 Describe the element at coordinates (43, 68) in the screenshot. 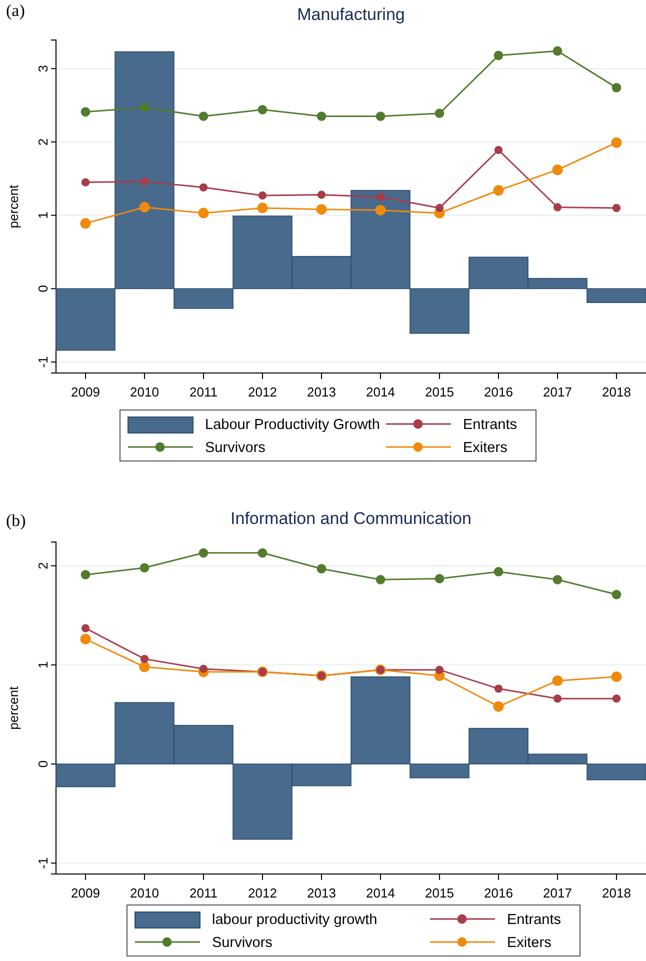

I see `y-tick-label: 3` at that location.